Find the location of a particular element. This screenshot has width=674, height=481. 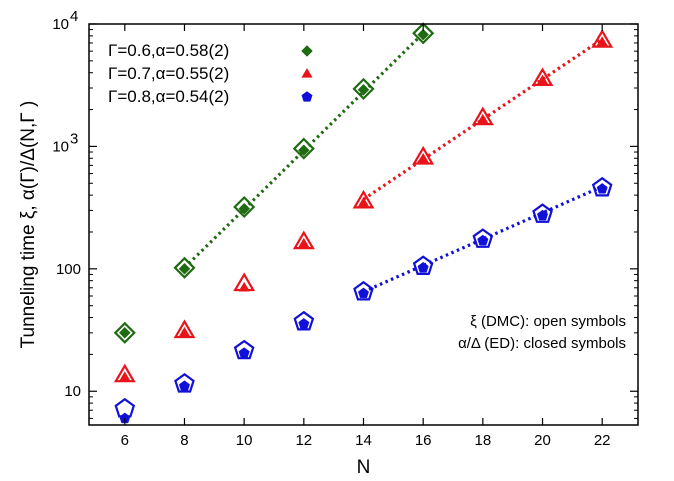

x-tick-label: 18 is located at coordinates (483, 440).